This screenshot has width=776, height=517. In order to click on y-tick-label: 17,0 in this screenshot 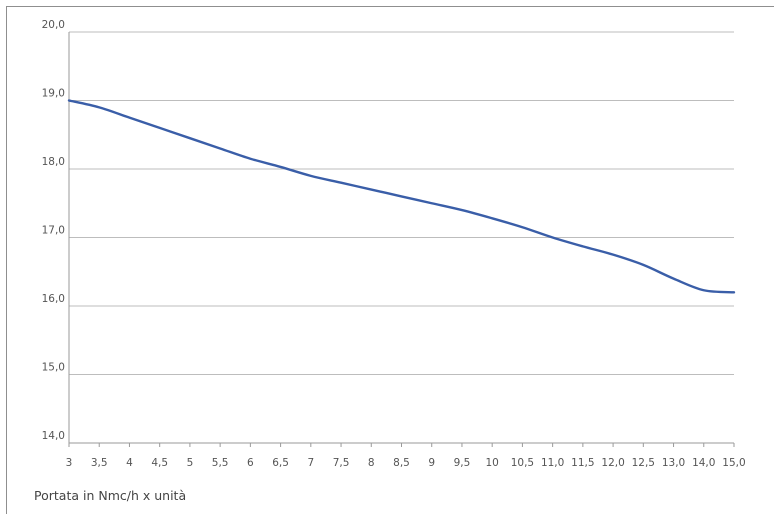, I will do `click(53, 231)`.